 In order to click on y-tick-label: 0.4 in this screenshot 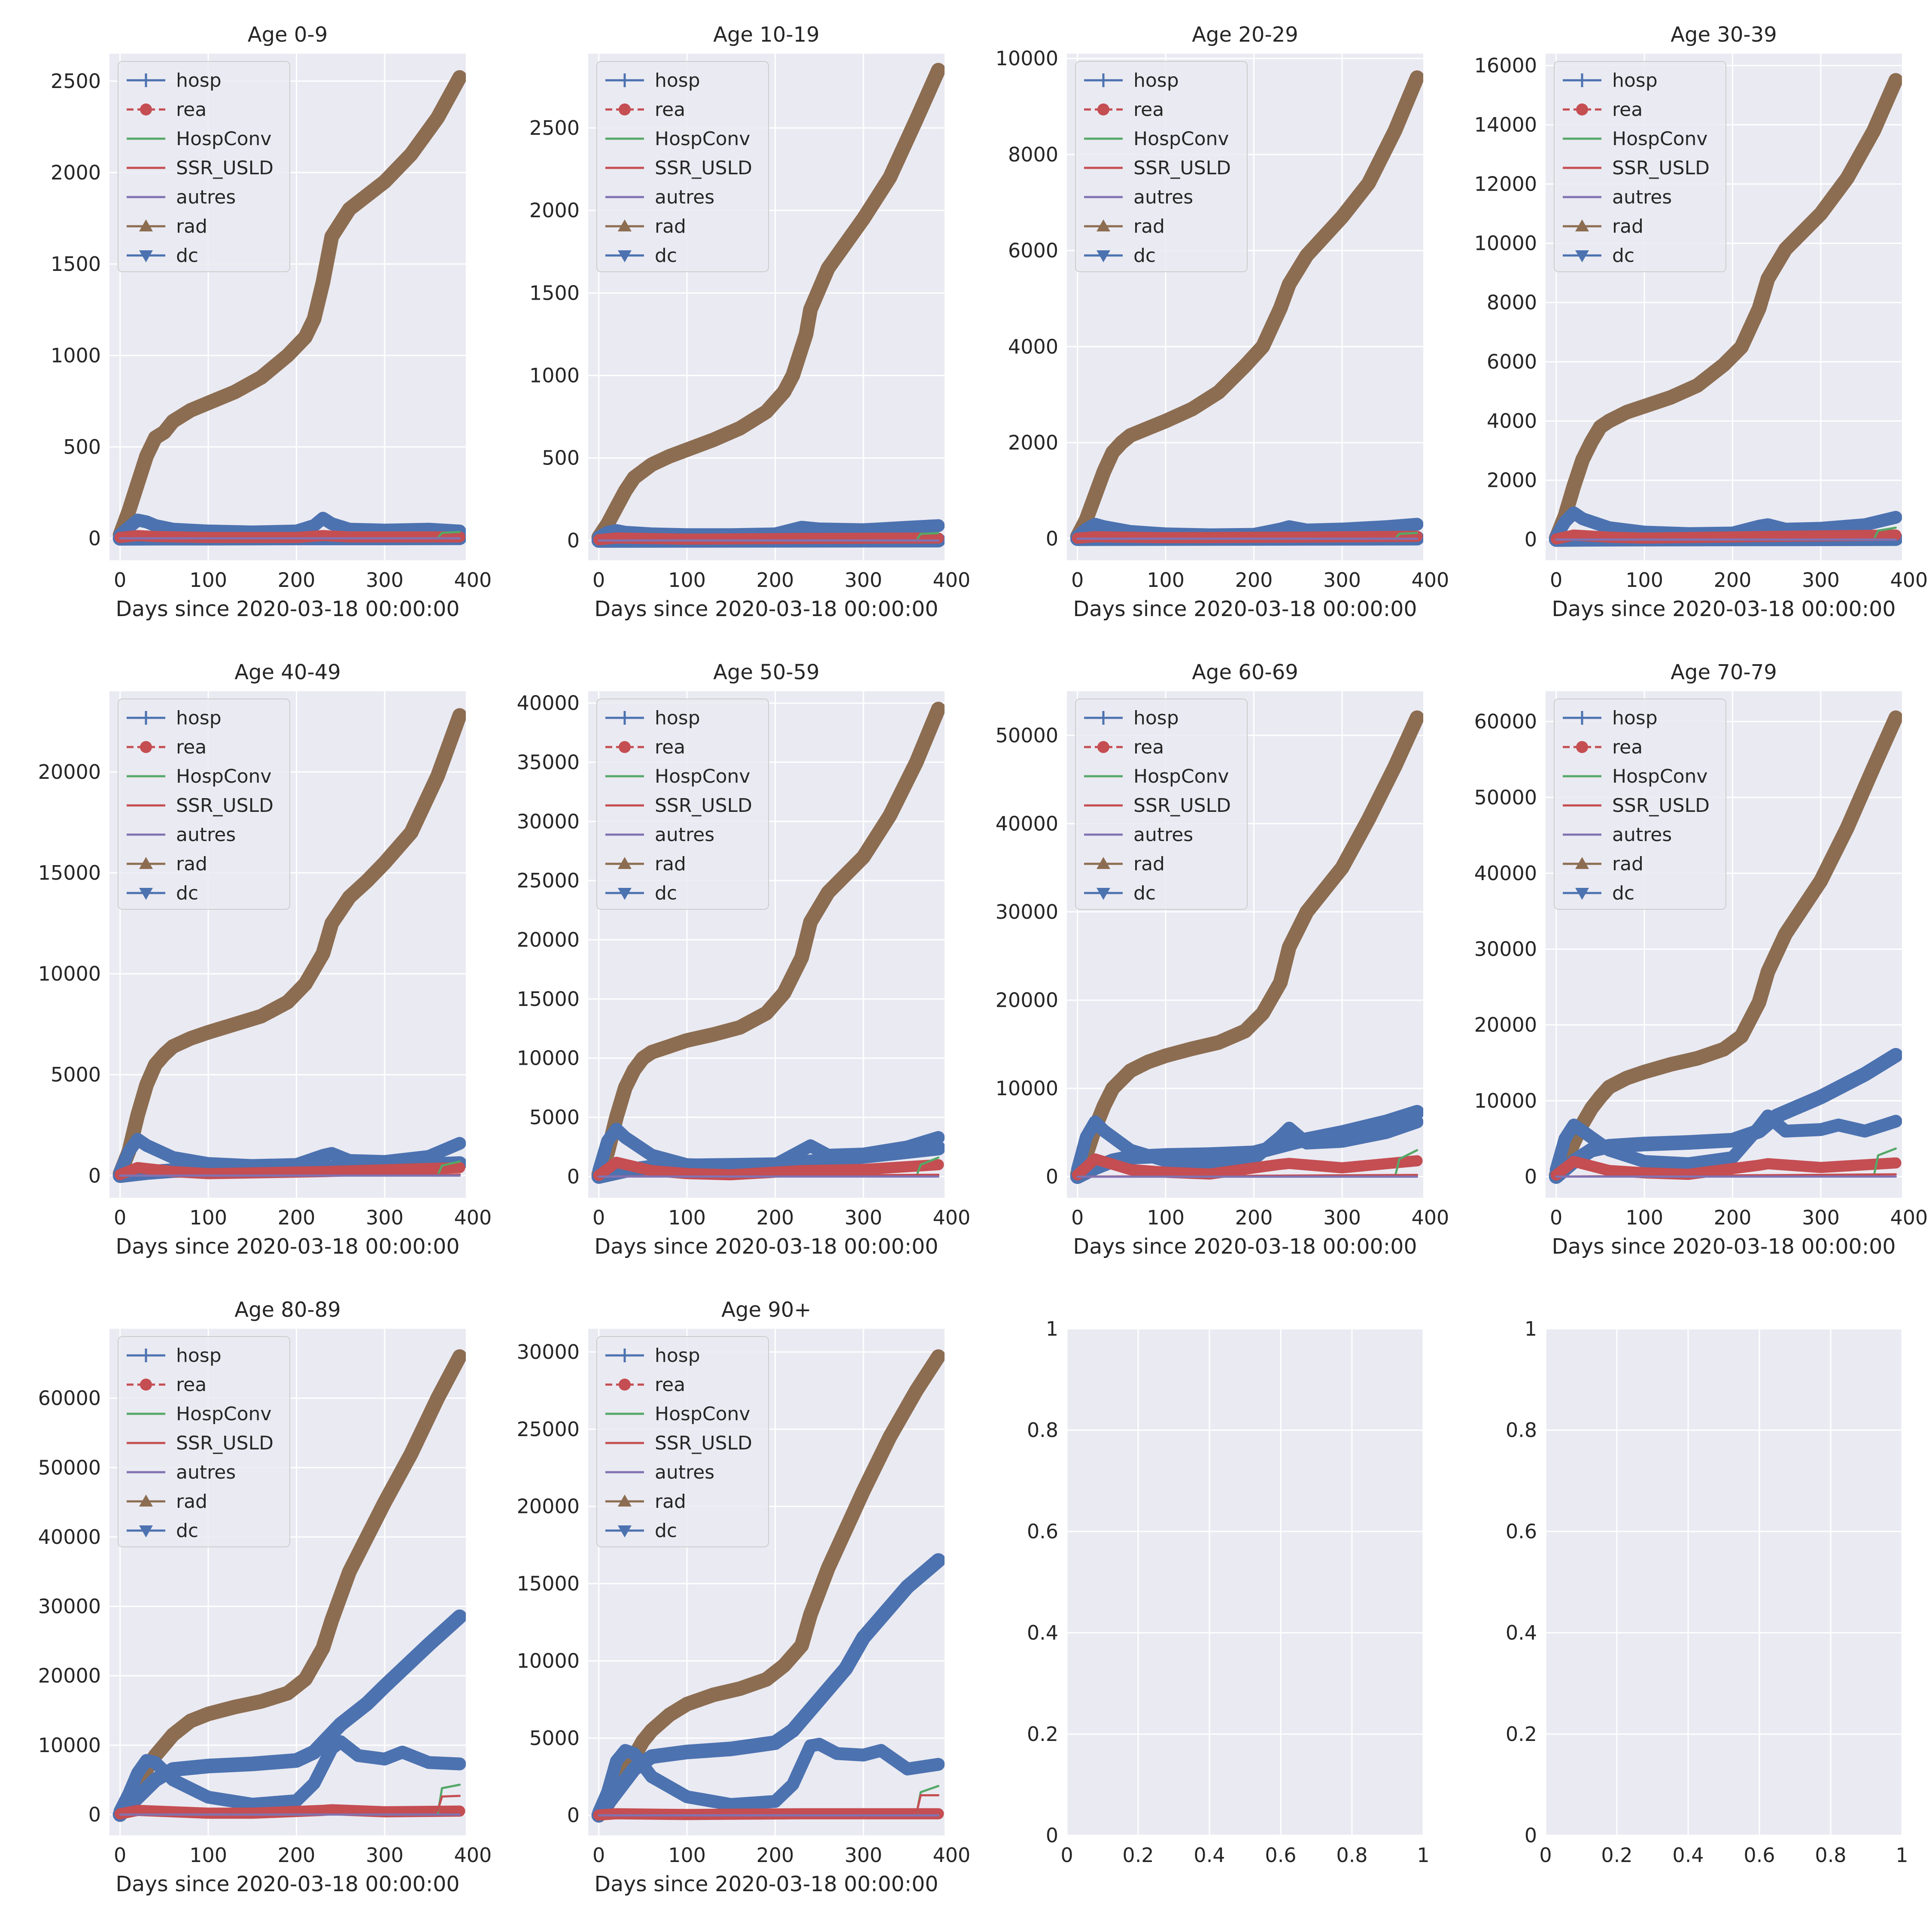, I will do `click(1521, 1632)`.